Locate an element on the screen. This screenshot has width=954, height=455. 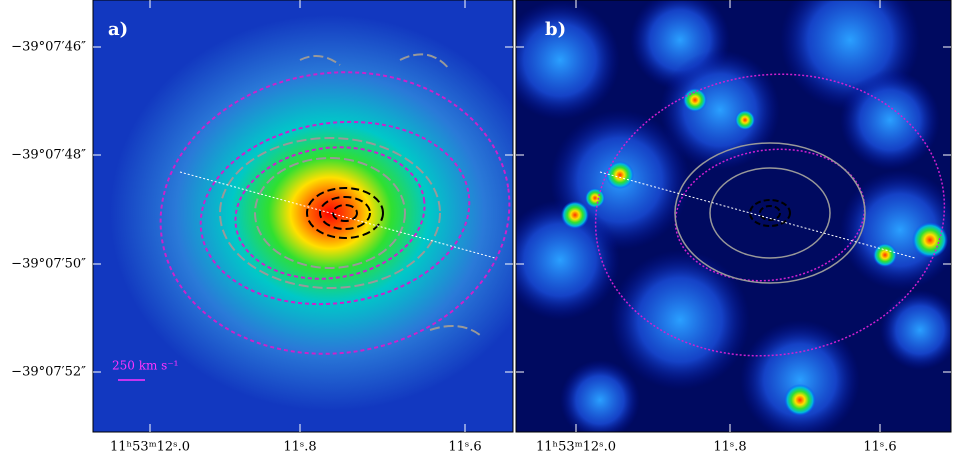
y-tick-label: −39°07′52″ is located at coordinates (48, 372).